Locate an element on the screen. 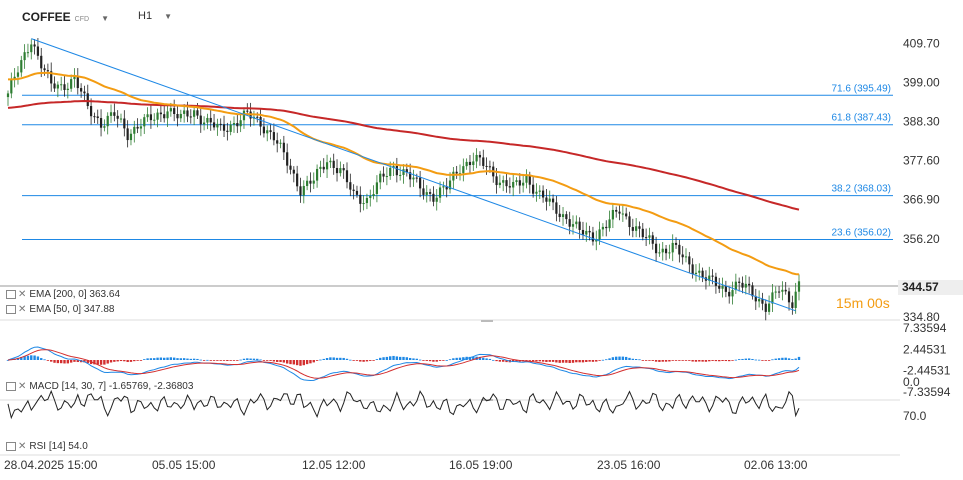 The image size is (963, 480). rsi-line is located at coordinates (403, 404).